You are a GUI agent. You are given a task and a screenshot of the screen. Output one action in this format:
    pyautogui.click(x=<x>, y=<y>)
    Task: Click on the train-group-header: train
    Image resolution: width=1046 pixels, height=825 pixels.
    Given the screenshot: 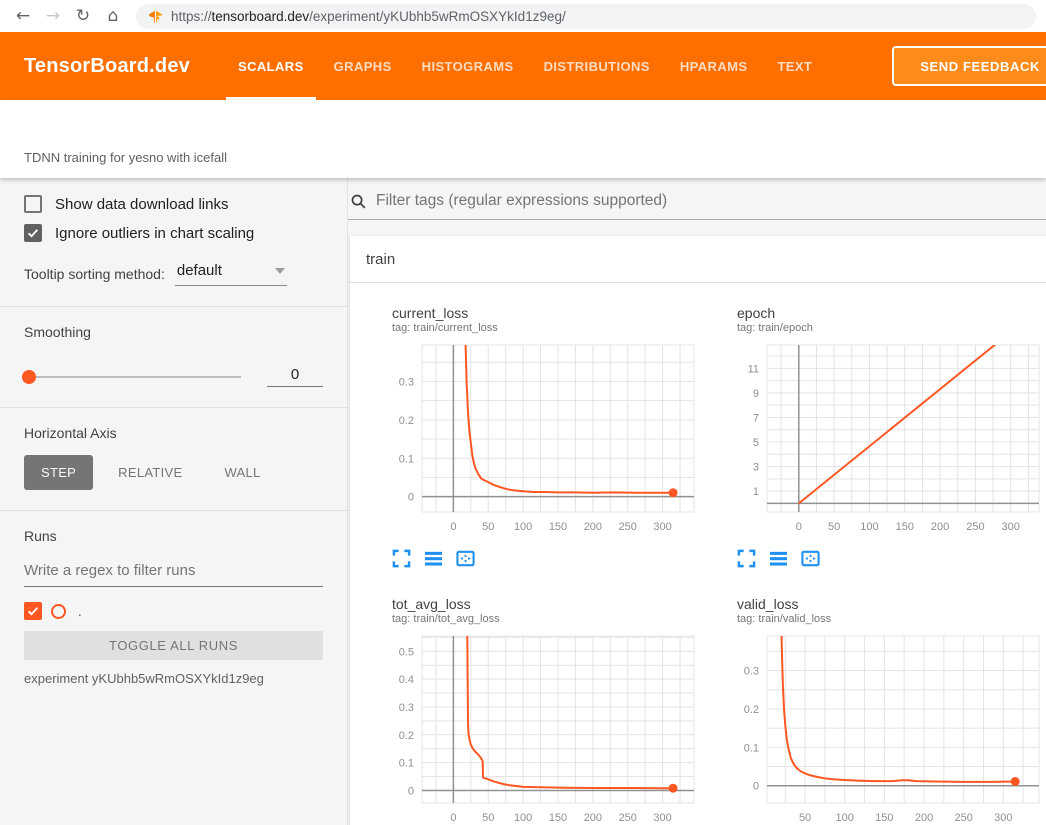 What is the action you would take?
    pyautogui.click(x=698, y=259)
    